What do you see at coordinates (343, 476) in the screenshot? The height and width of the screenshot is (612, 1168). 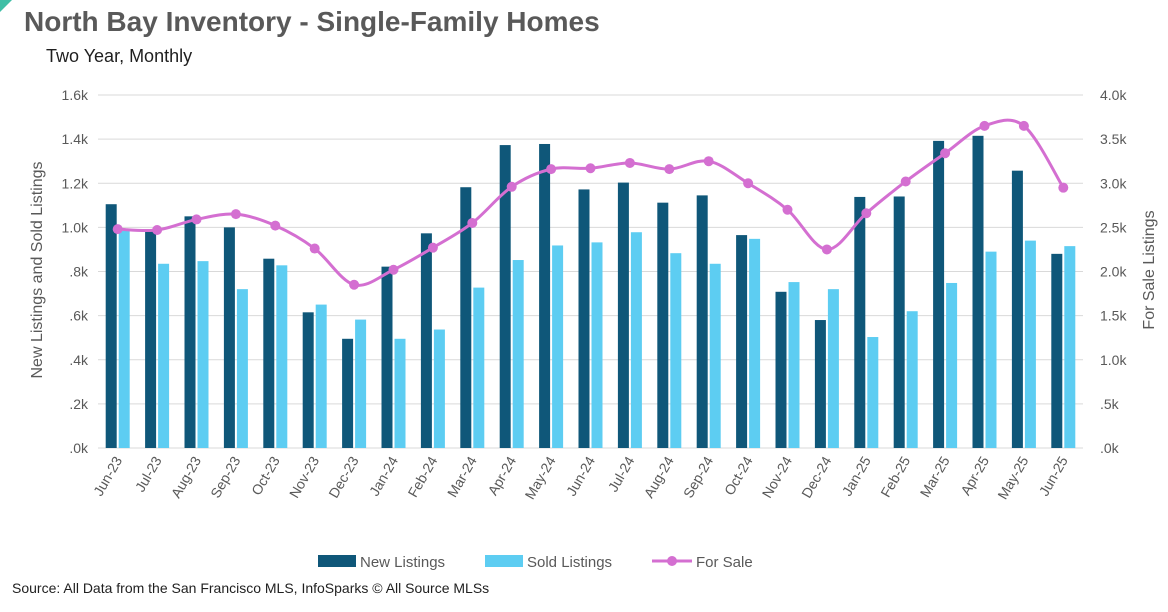 I see `x-tick-label: Dec-23` at bounding box center [343, 476].